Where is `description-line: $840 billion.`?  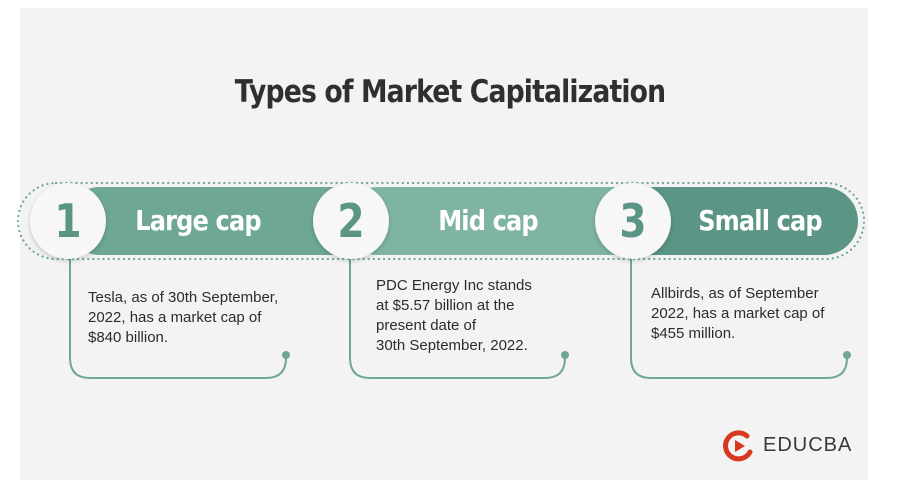
description-line: $840 billion. is located at coordinates (128, 337).